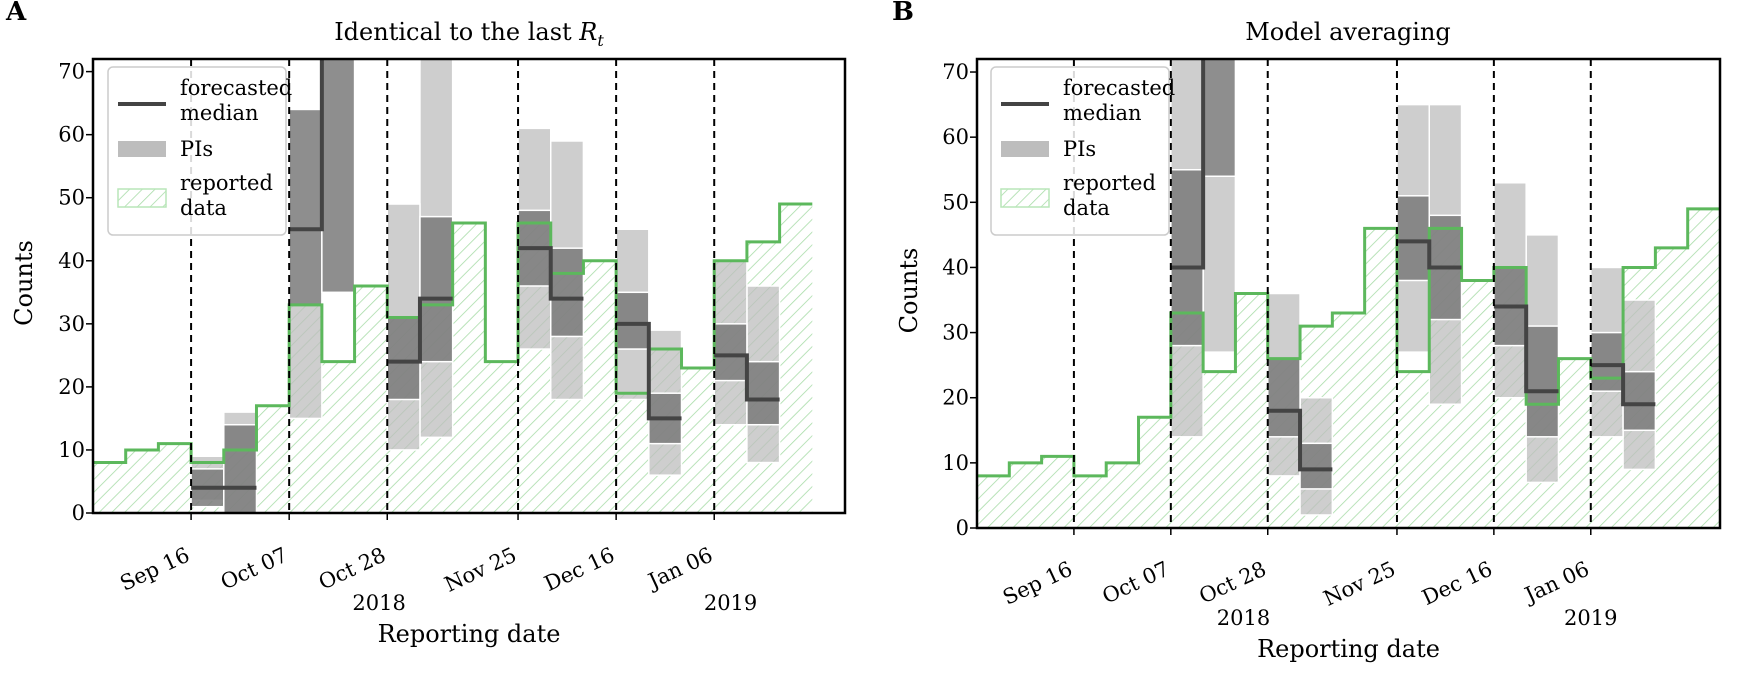 This screenshot has height=679, width=1762. I want to click on panel-title: Identical to the last Rt, so click(469, 34).